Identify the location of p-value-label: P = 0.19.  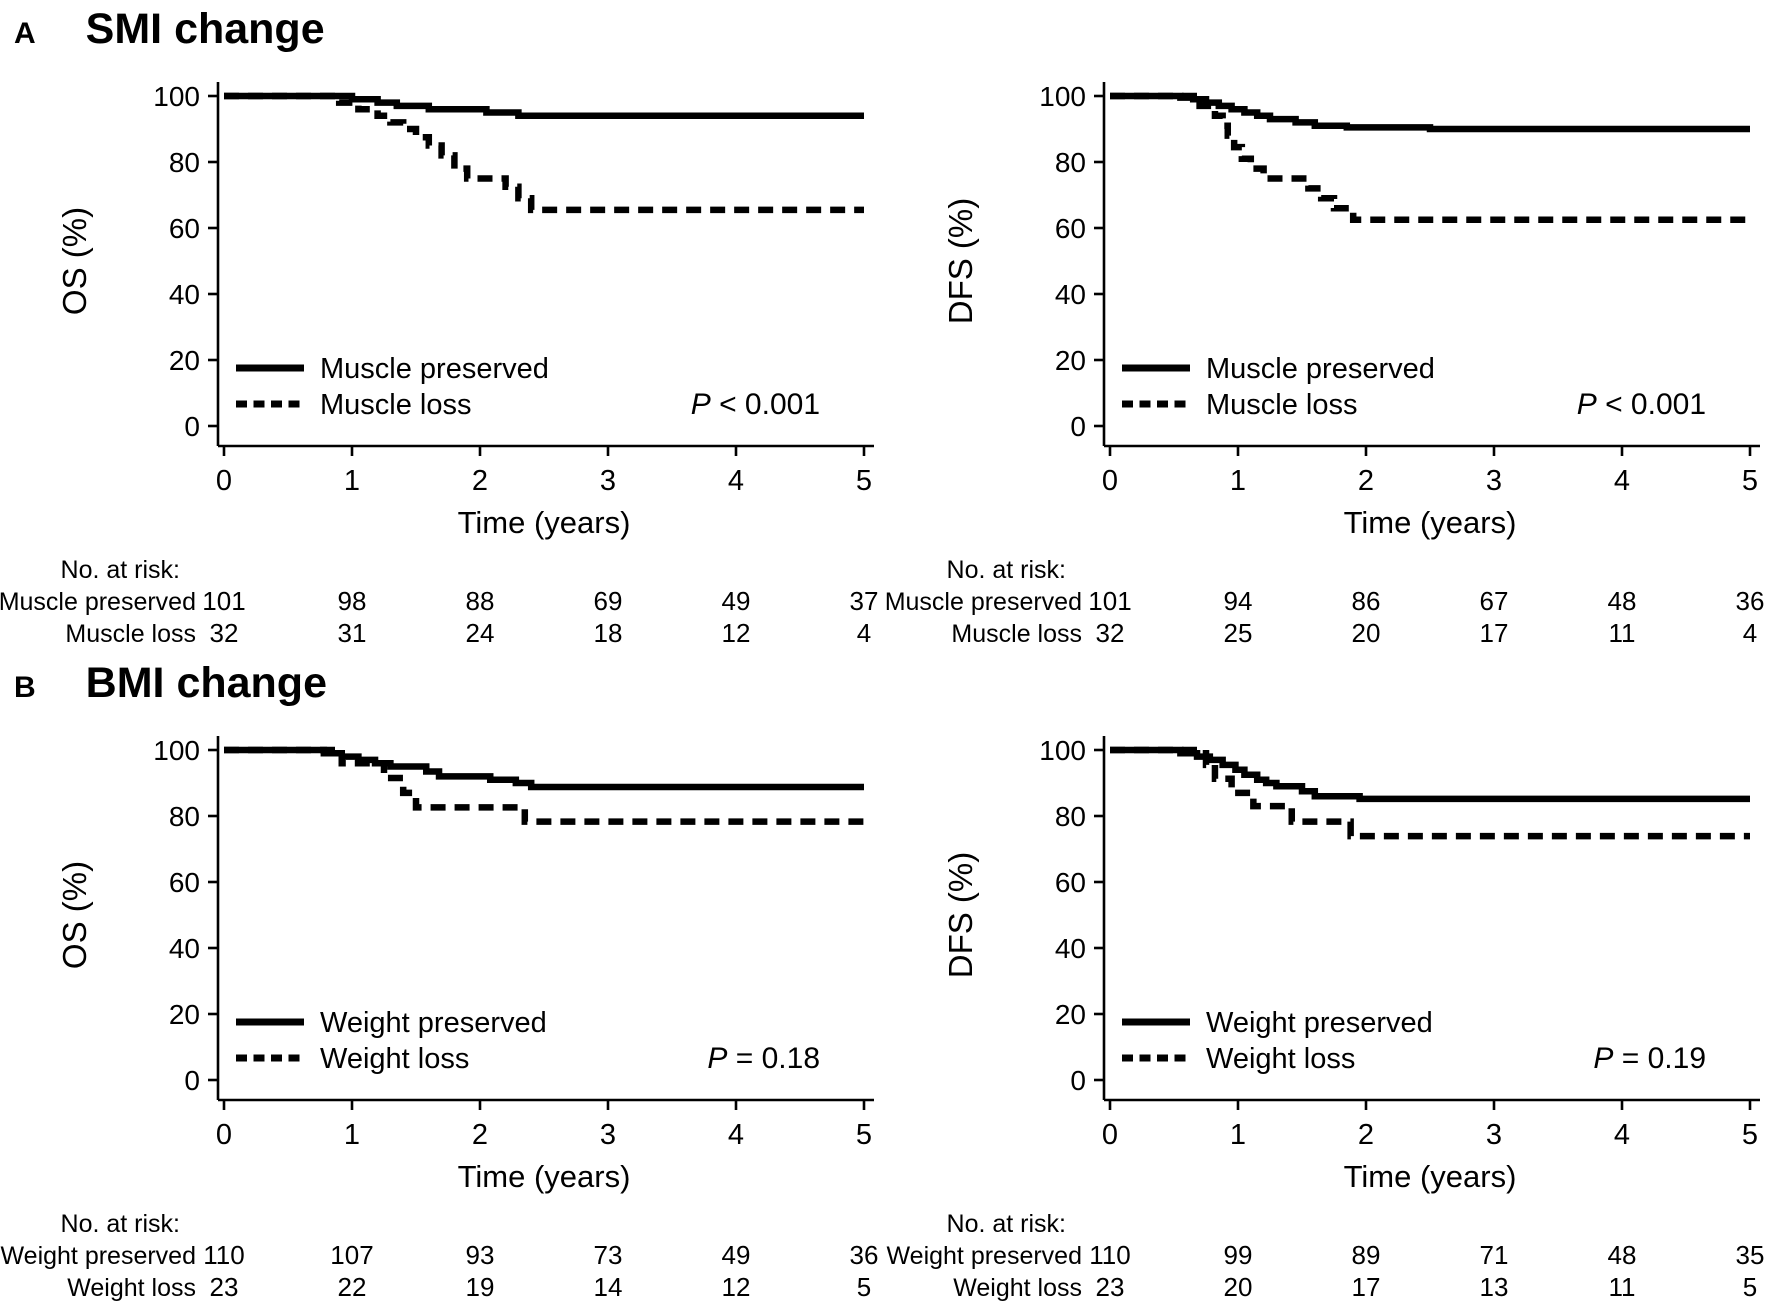
(1649, 1058).